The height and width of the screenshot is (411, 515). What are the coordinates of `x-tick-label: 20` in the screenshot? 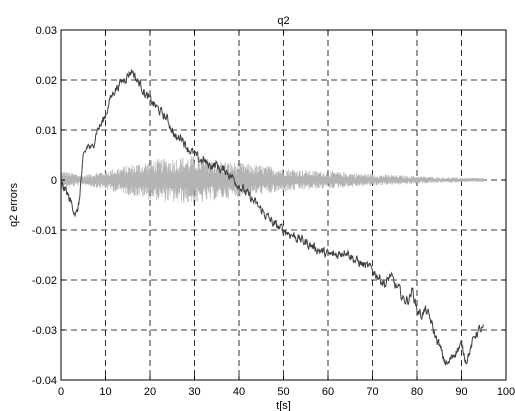 It's located at (150, 392).